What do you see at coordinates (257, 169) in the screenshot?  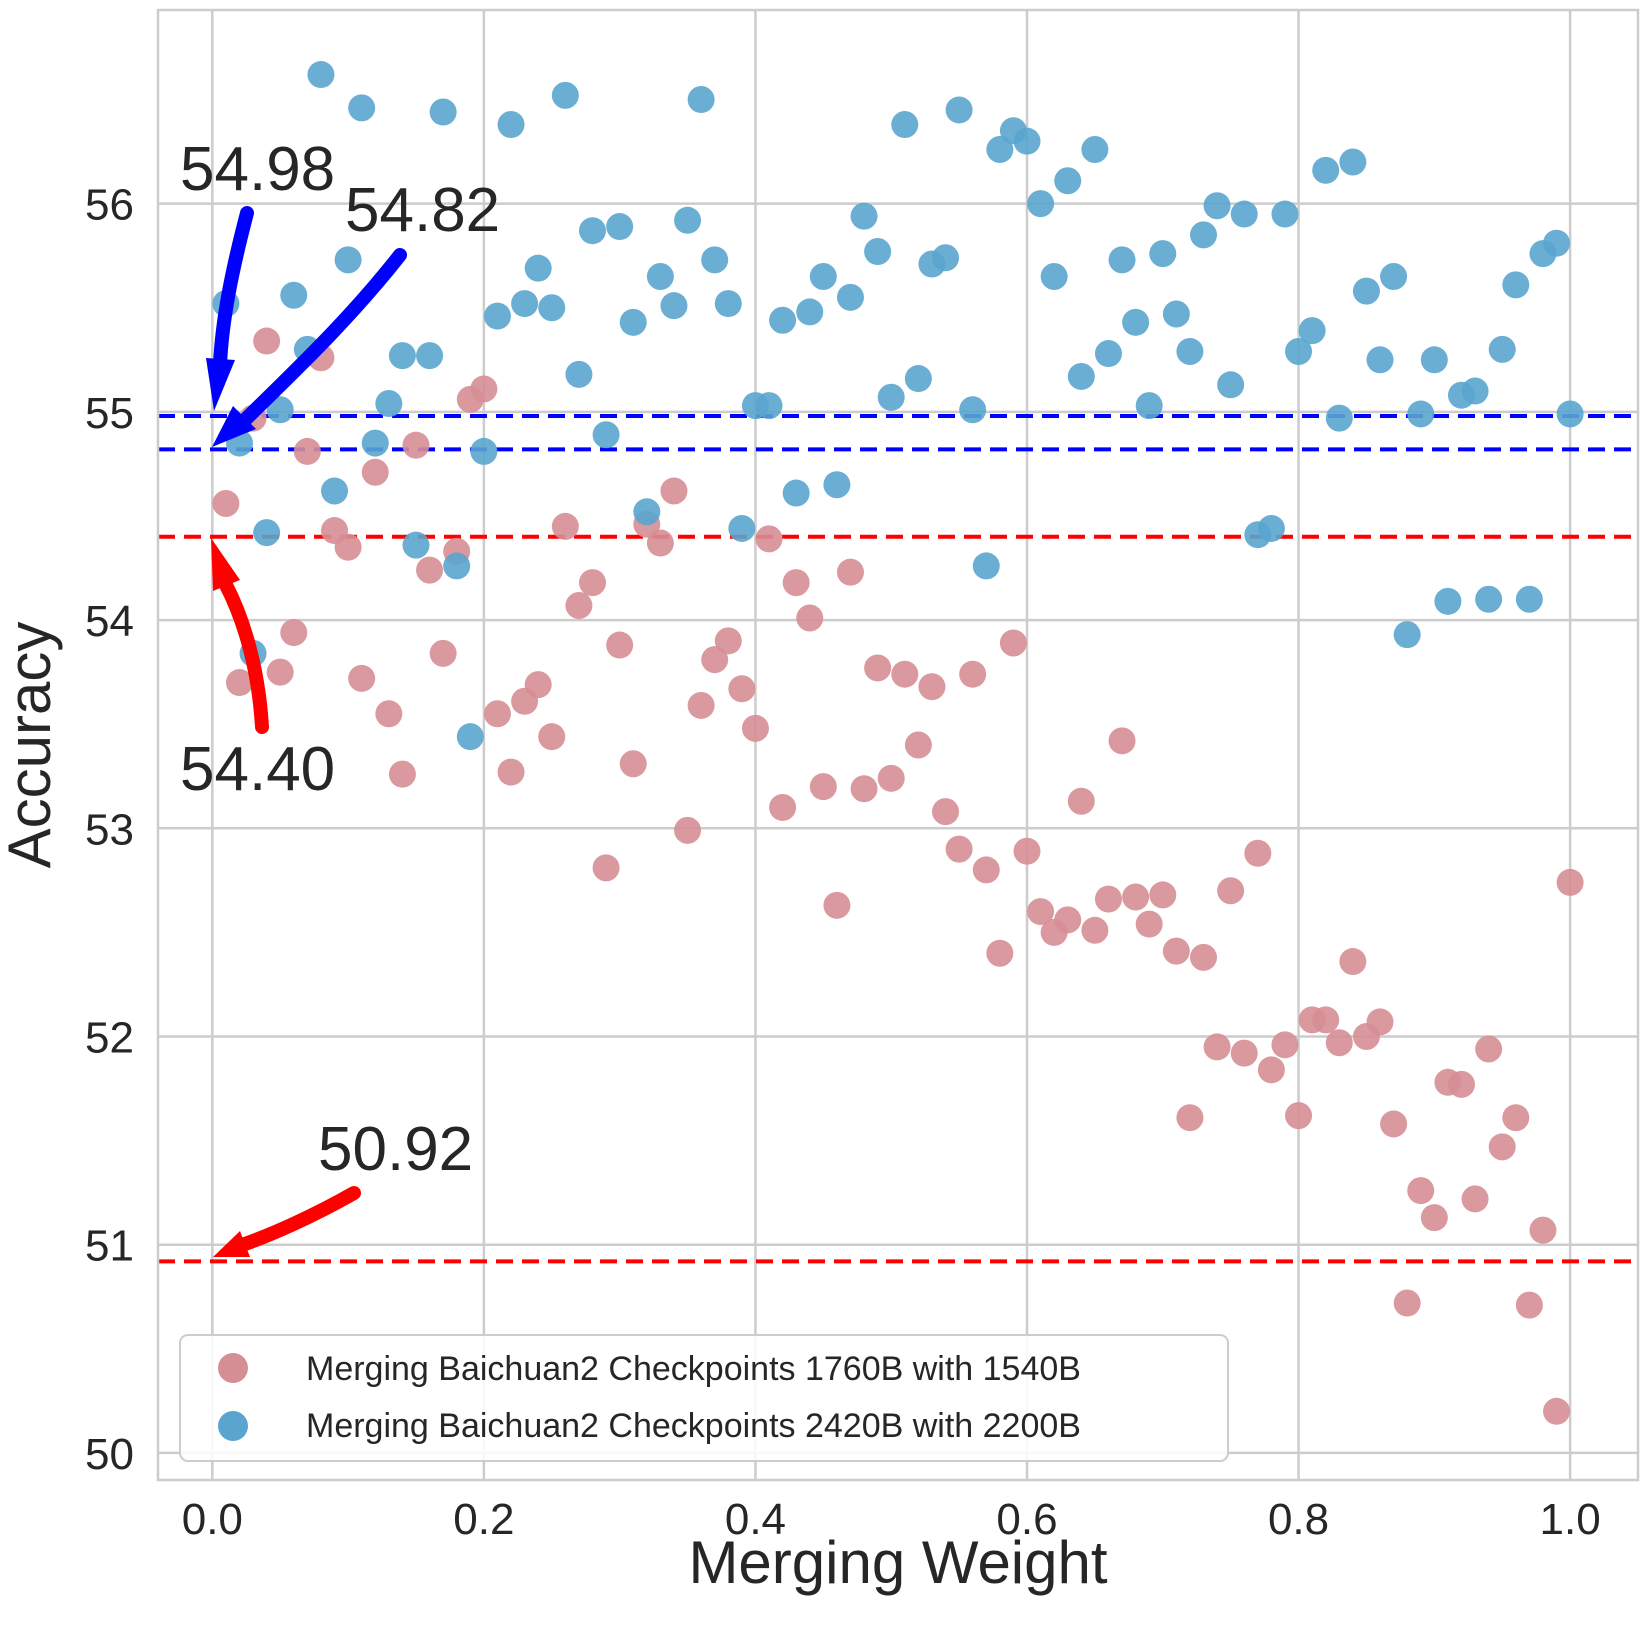 I see `annotation-54-98: 54.98` at bounding box center [257, 169].